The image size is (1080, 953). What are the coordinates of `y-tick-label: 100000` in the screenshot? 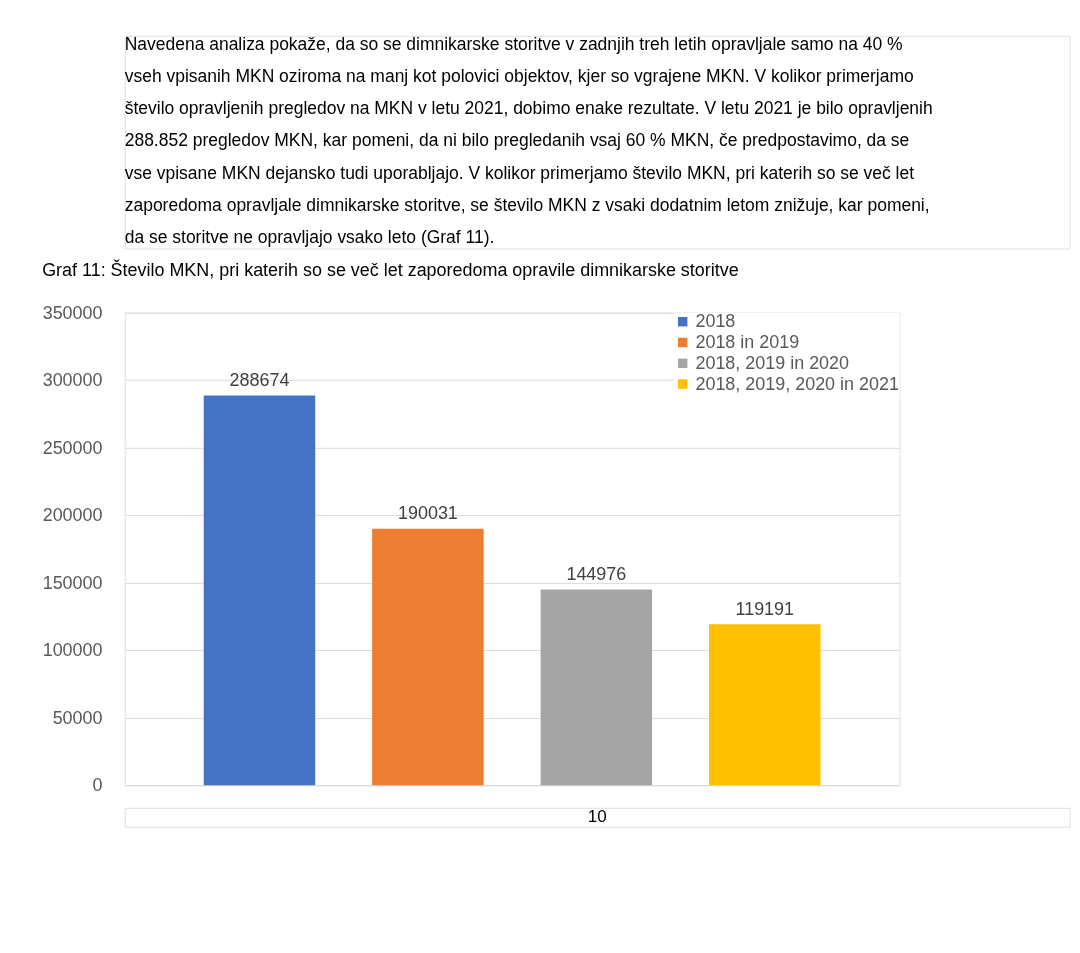 It's located at (72, 650).